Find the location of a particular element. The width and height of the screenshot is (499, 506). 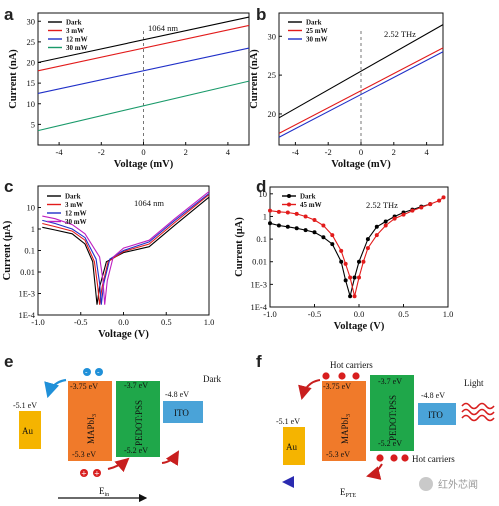

field-label-e: Ein is located at coordinates (104, 492).